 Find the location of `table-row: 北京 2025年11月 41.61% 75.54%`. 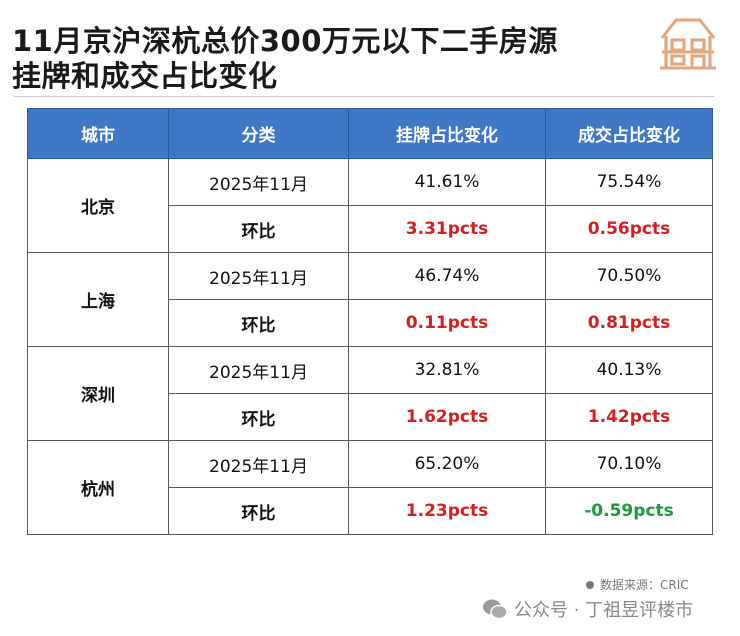

table-row: 北京 2025年11月 41.61% 75.54% is located at coordinates (370, 205).